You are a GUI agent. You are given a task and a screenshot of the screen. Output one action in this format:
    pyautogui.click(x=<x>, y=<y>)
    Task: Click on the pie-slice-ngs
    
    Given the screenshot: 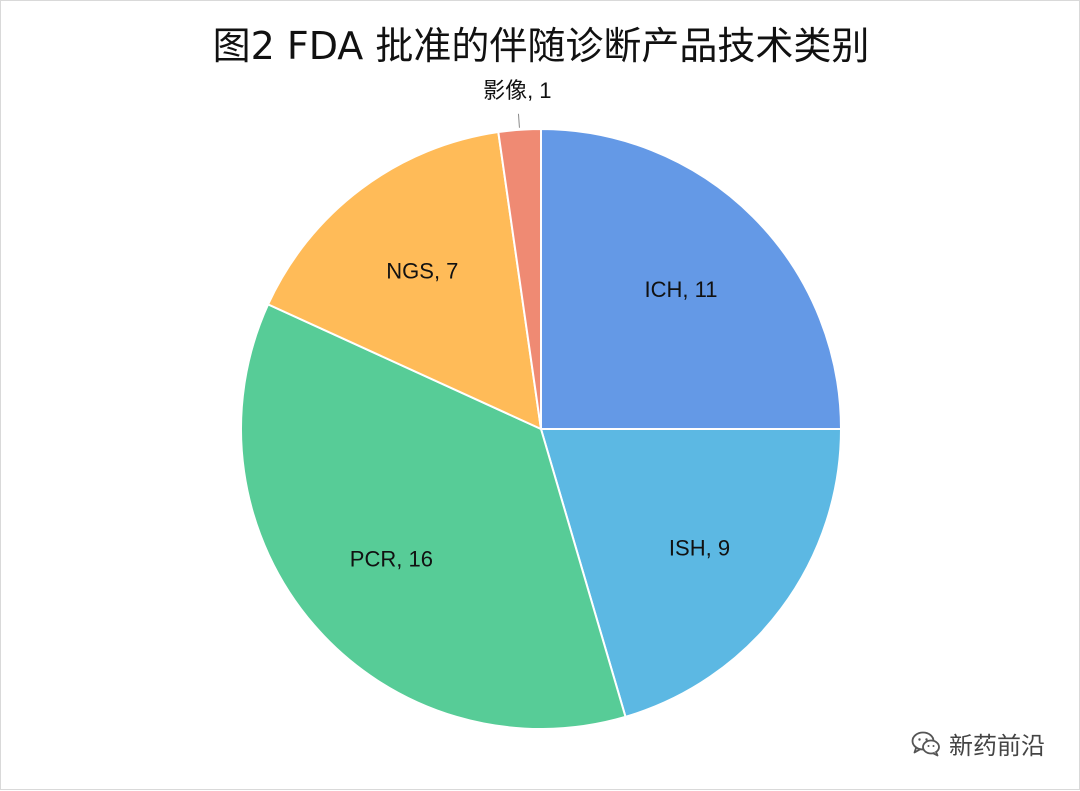 What is the action you would take?
    pyautogui.click(x=404, y=280)
    